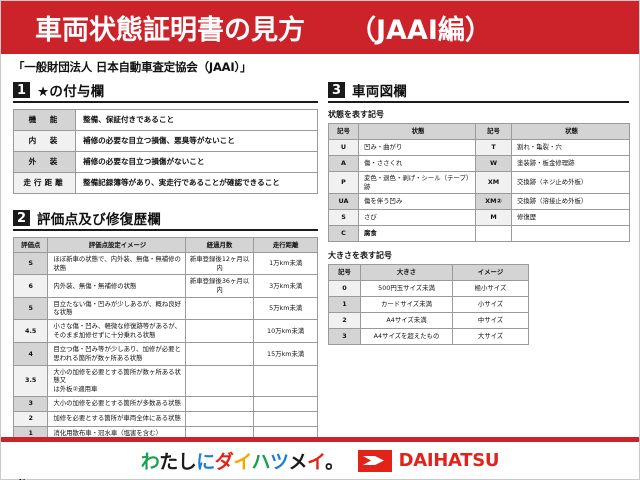  What do you see at coordinates (428, 460) in the screenshot?
I see `daihatsu-logo: DAIHATSU` at bounding box center [428, 460].